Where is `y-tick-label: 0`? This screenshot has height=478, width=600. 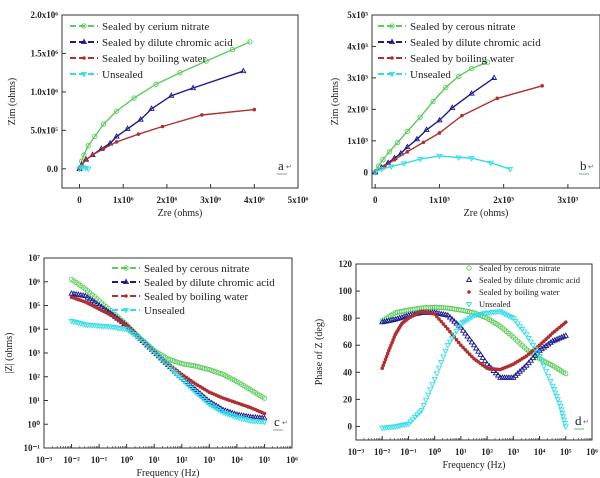
y-tick-label: 0 is located at coordinates (366, 172).